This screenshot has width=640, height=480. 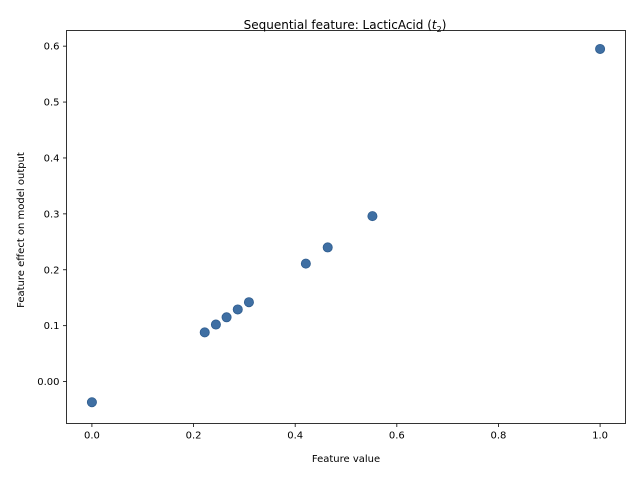 I want to click on chart-title-subscript: 2, so click(x=439, y=29).